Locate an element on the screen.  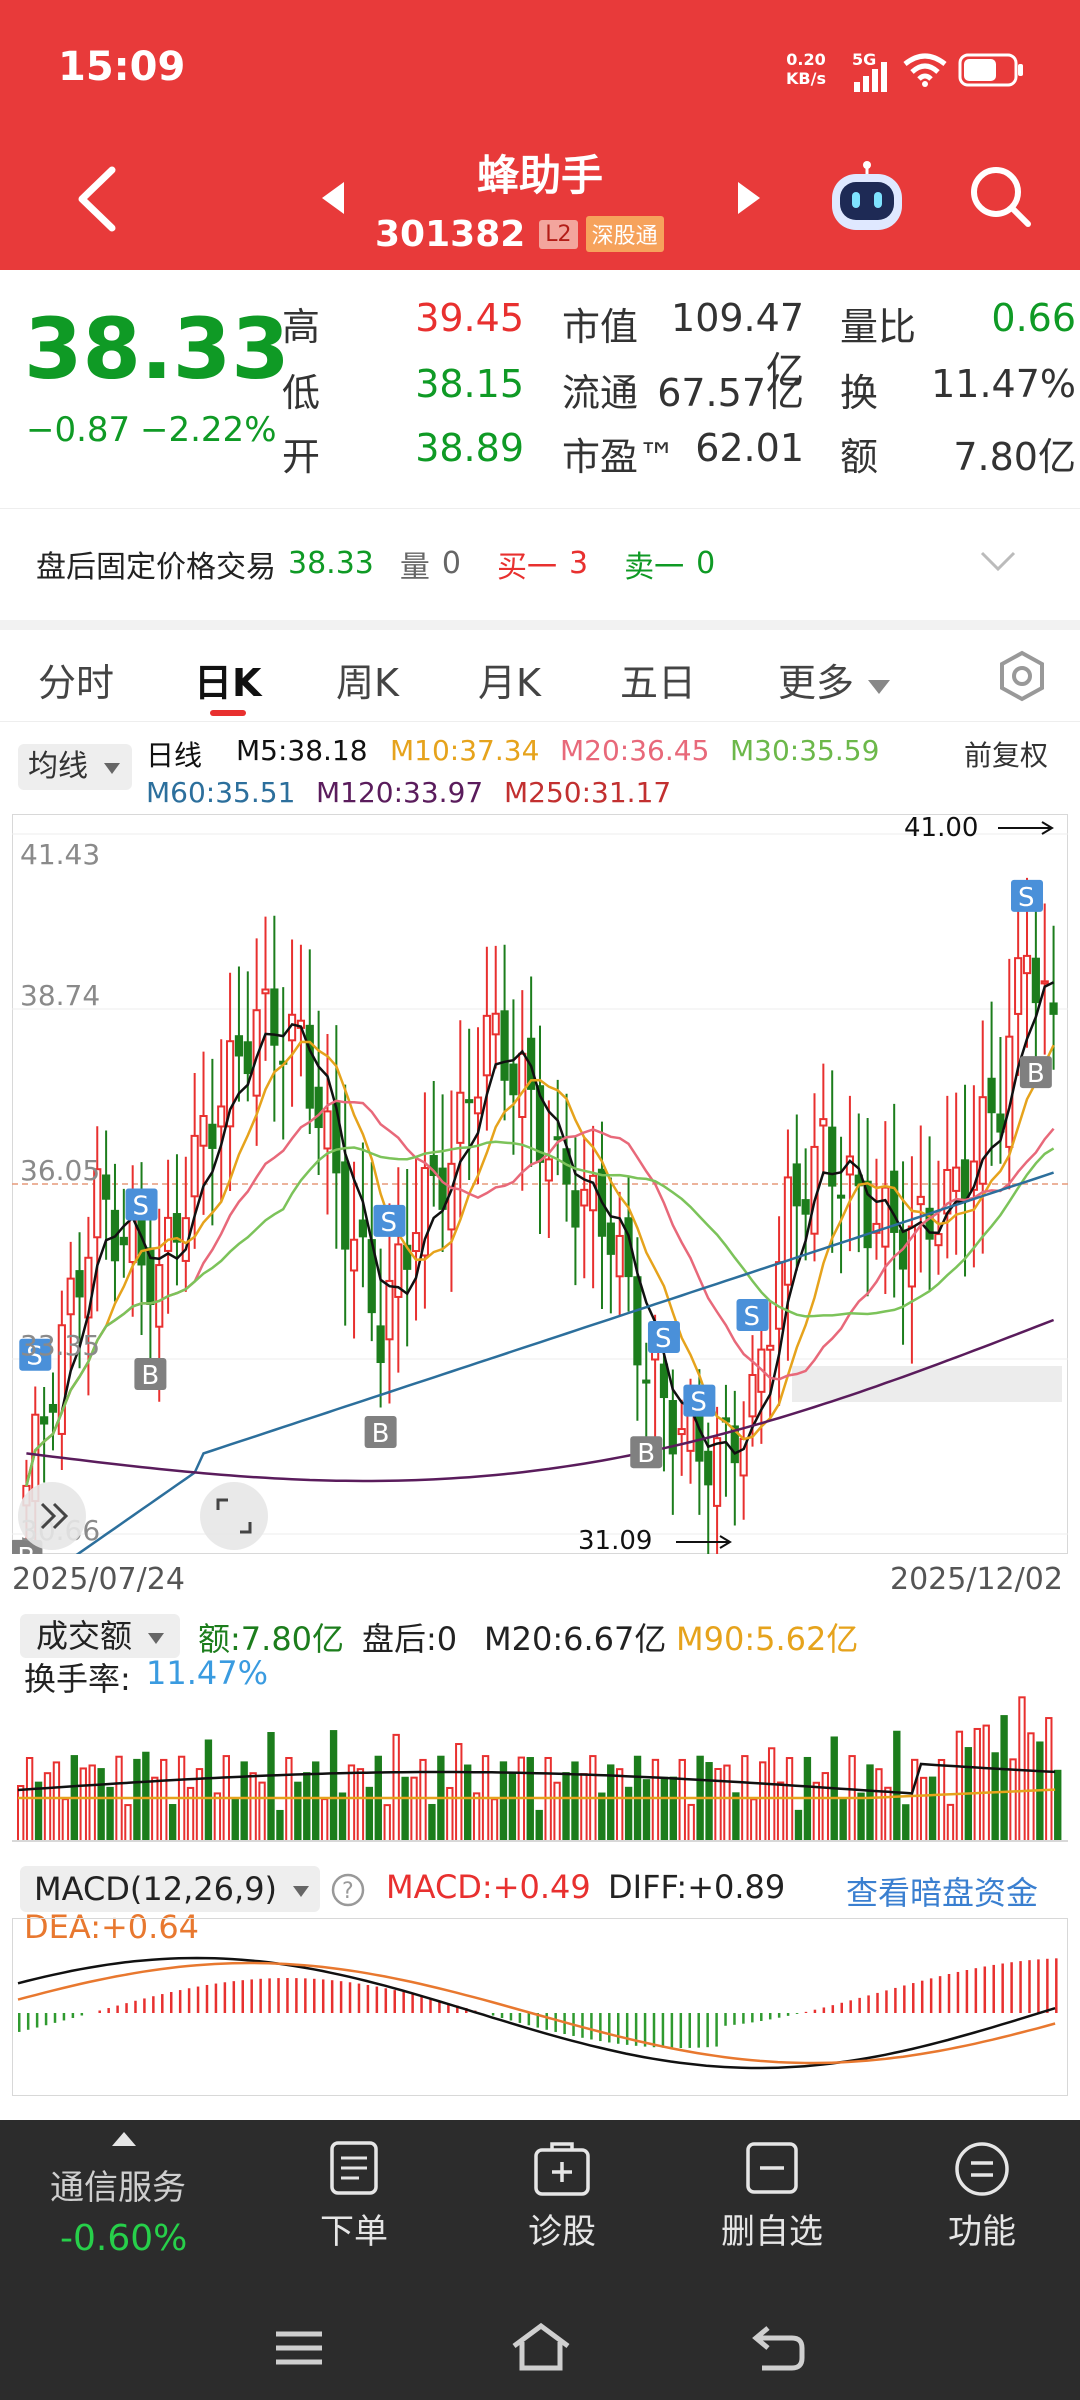
sector-name: 通信服务 is located at coordinates (118, 2188).